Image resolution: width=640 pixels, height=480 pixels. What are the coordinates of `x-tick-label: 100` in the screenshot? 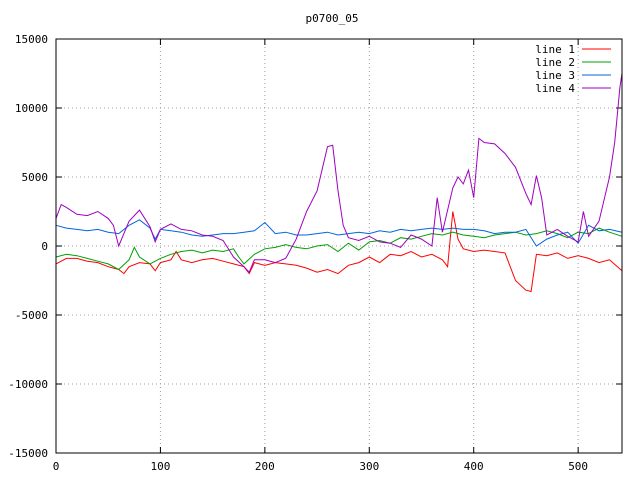 It's located at (160, 466).